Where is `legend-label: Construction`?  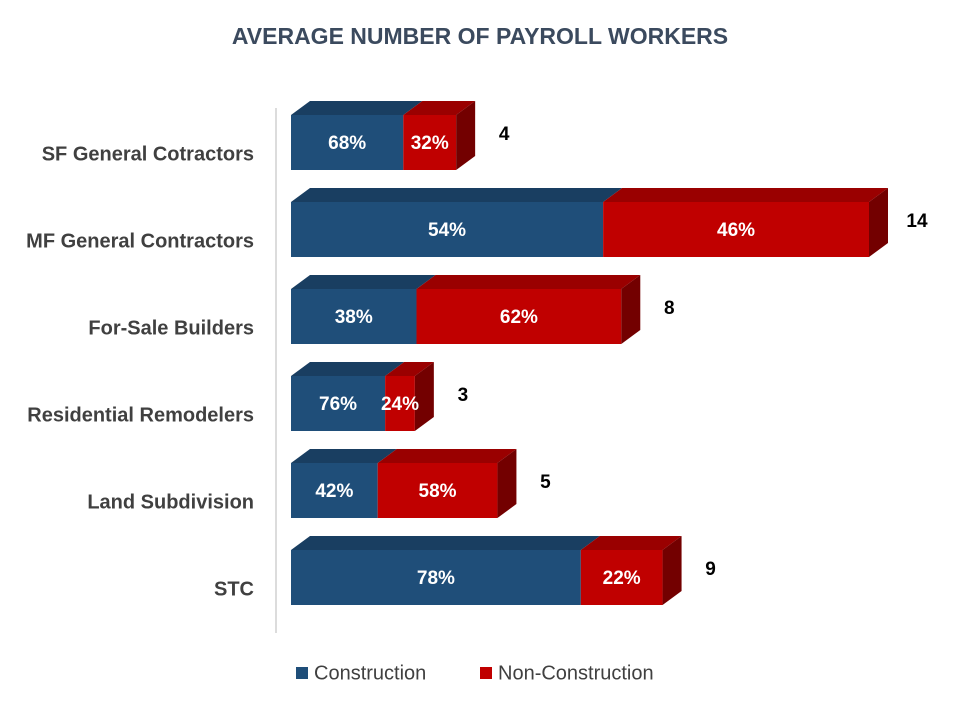
legend-label: Construction is located at coordinates (370, 673).